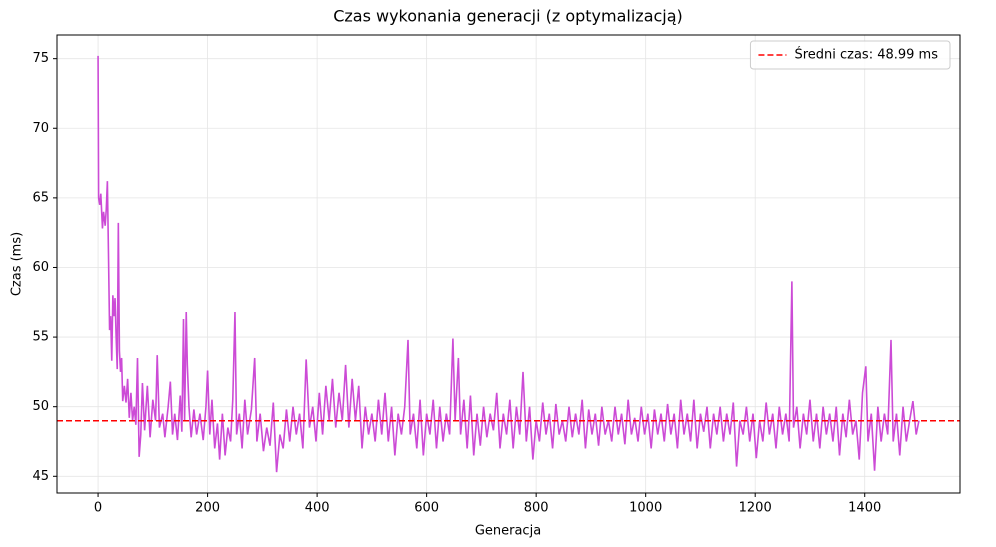  Describe the element at coordinates (864, 508) in the screenshot. I see `x-tick-label: 1400` at that location.